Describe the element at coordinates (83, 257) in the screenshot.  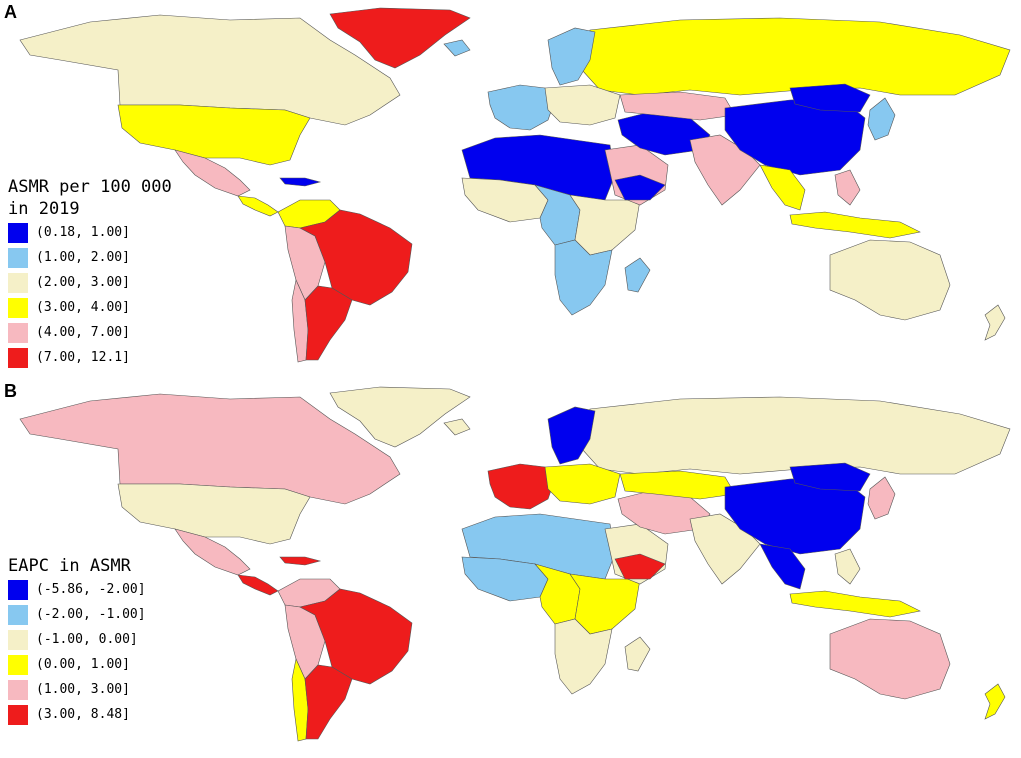
I see `legend-label: (1.00, 2.00]` at that location.